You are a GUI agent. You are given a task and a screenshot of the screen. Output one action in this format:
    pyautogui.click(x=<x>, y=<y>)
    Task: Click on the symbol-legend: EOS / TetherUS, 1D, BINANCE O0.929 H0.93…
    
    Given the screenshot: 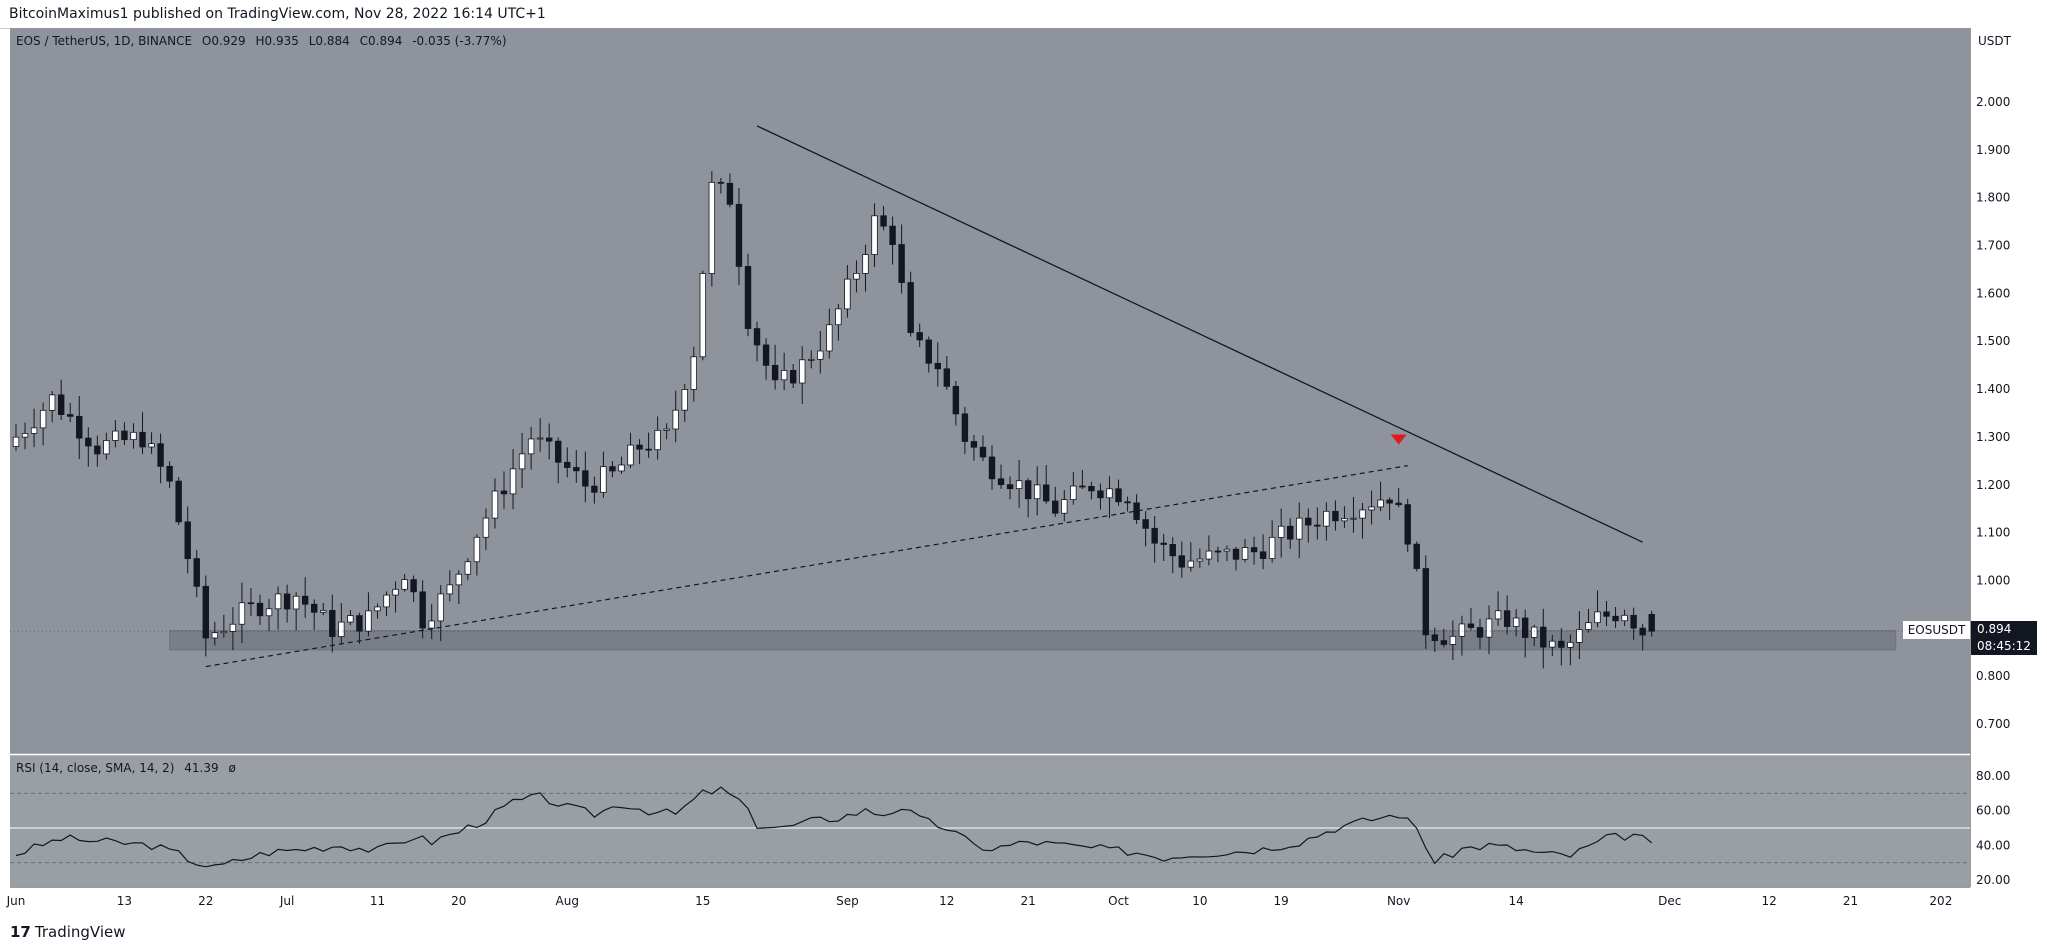 What is the action you would take?
    pyautogui.click(x=261, y=41)
    